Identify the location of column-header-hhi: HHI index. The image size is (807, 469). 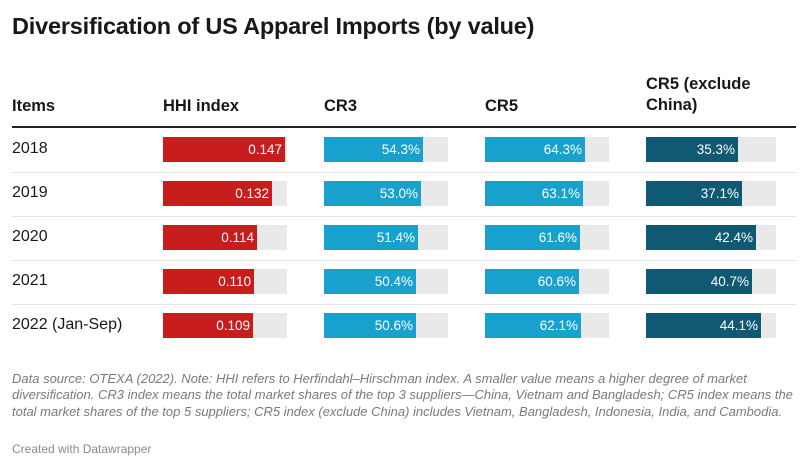
(201, 106).